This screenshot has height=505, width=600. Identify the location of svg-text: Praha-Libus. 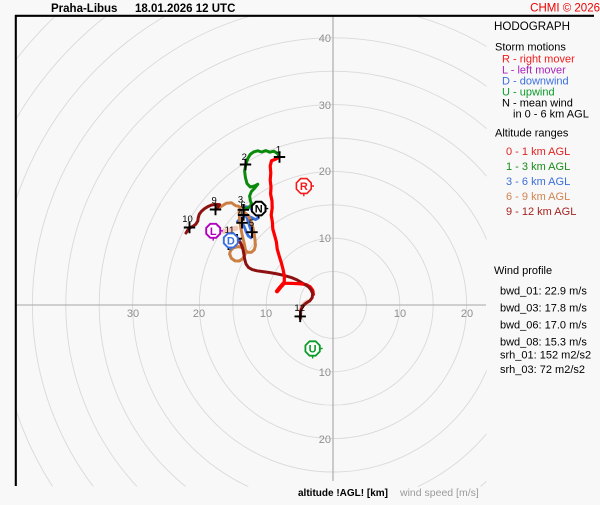
(84, 9).